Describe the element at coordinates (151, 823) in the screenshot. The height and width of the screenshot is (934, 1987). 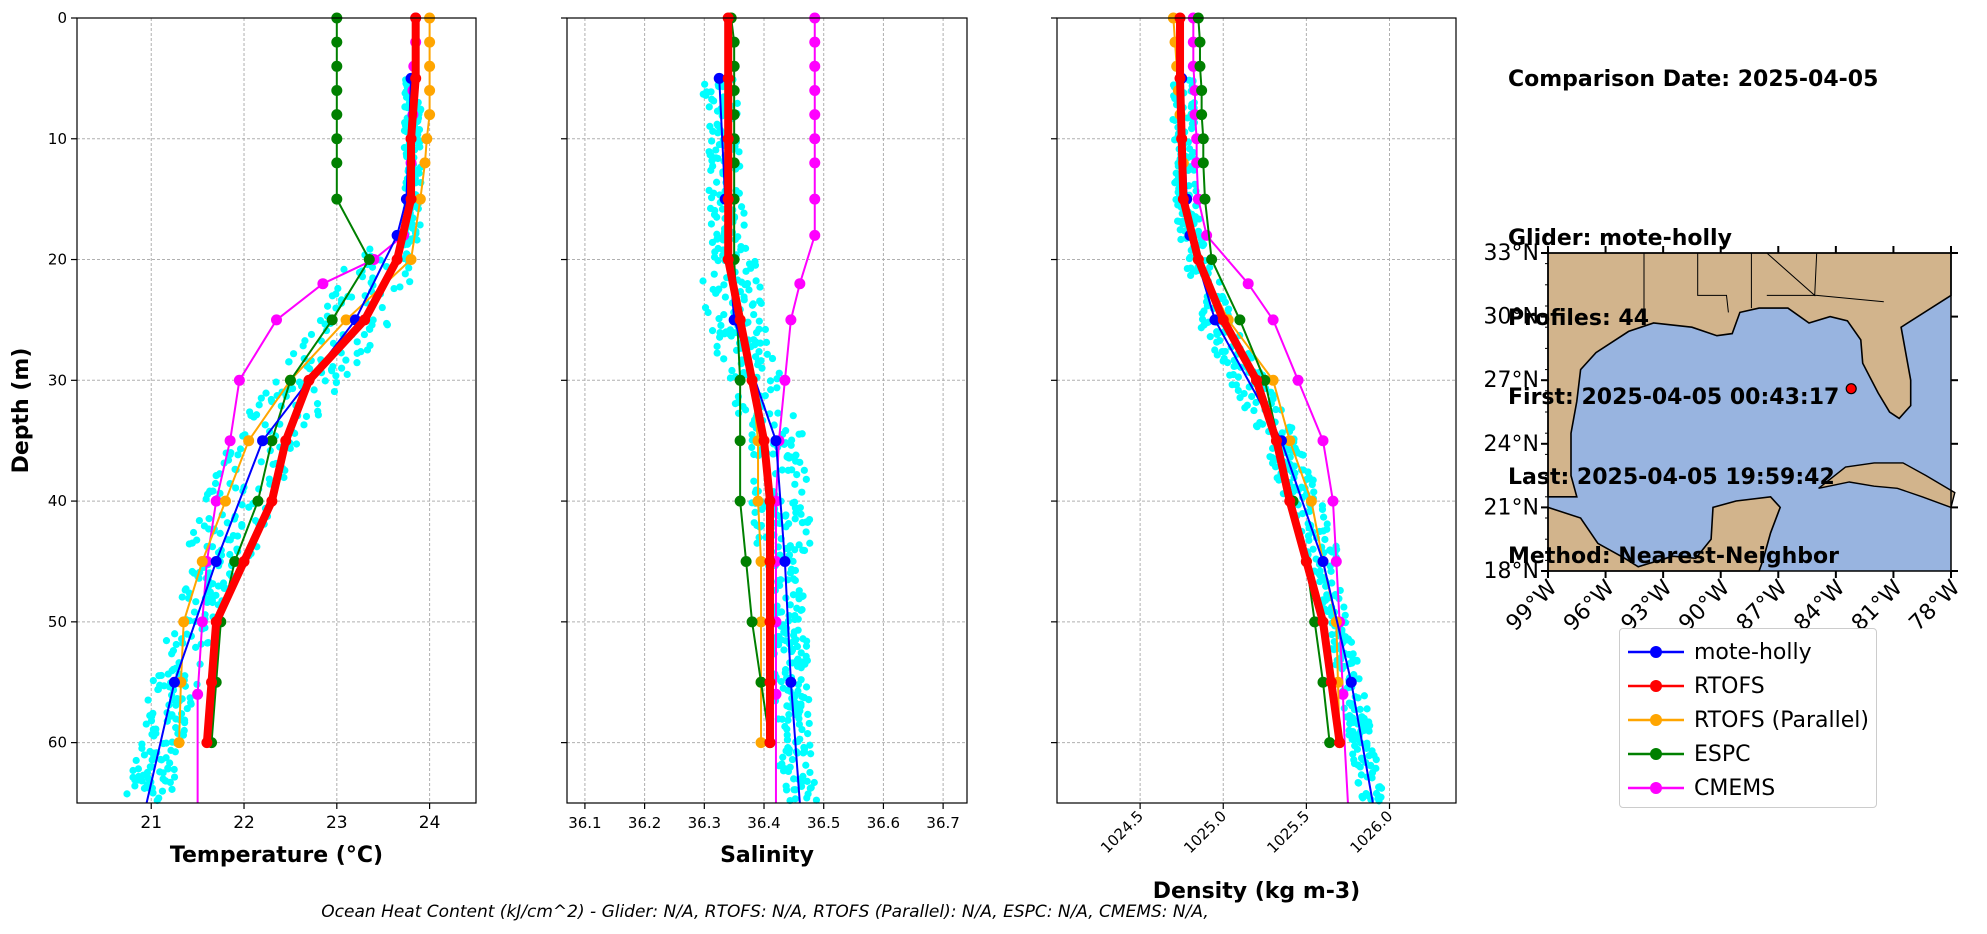
I see `x-tick-label: 21` at that location.